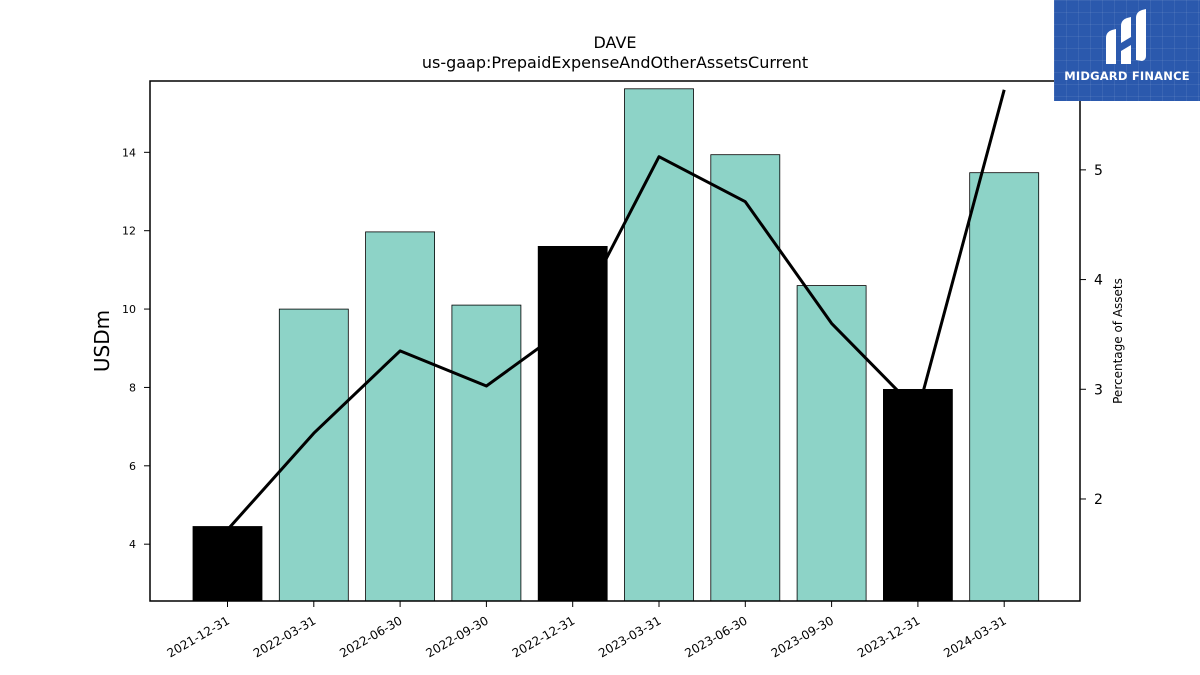 The width and height of the screenshot is (1200, 675). Describe the element at coordinates (136, 348) in the screenshot. I see `y-axis-left: 4 6 8 10 12 14` at that location.